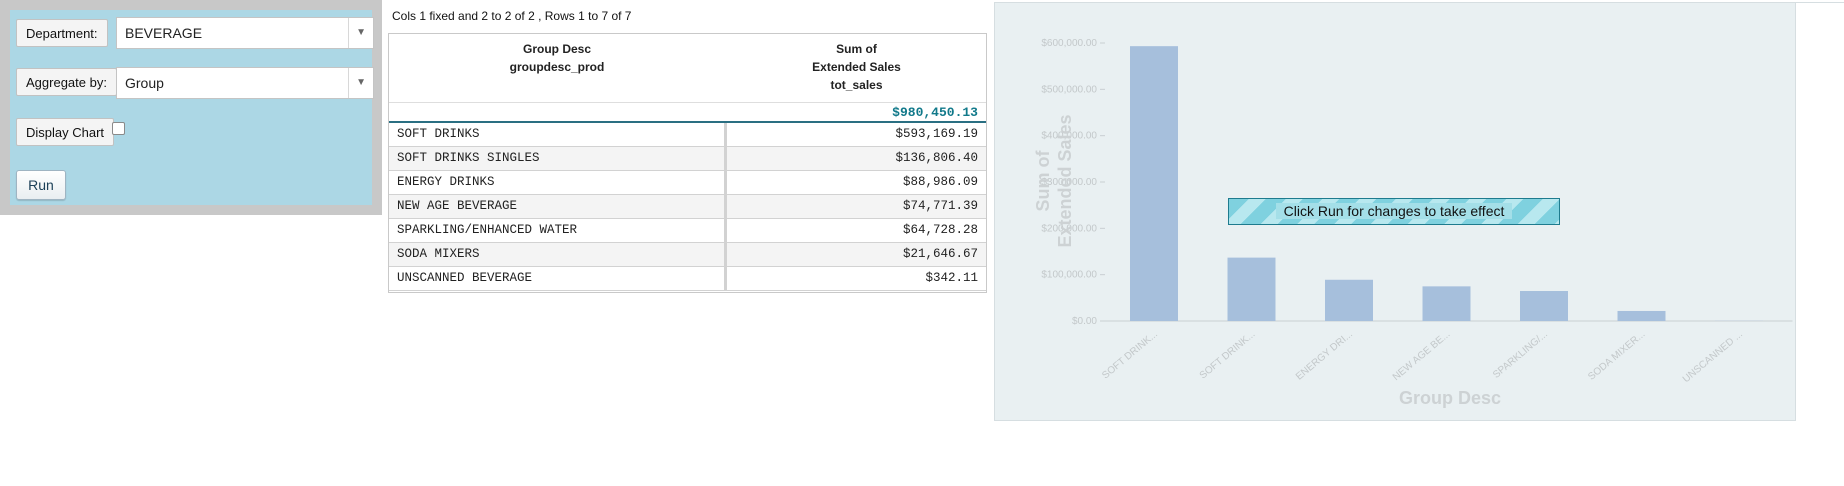 The width and height of the screenshot is (1844, 486). I want to click on column-header-line: Sum of, so click(856, 49).